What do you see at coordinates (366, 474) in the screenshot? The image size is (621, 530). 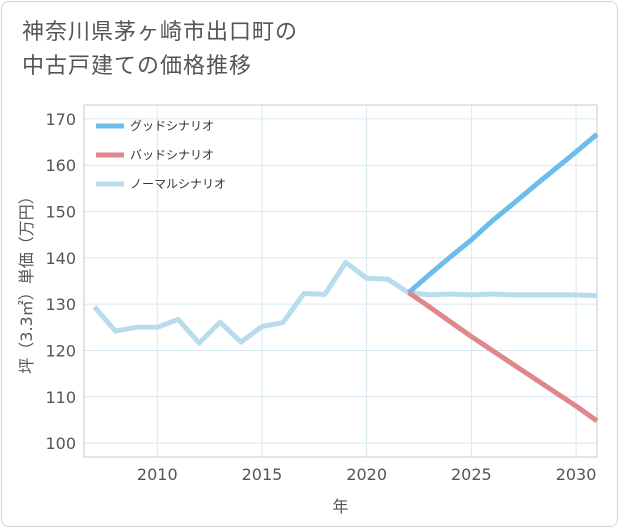 I see `x-tick-label: 2020` at bounding box center [366, 474].